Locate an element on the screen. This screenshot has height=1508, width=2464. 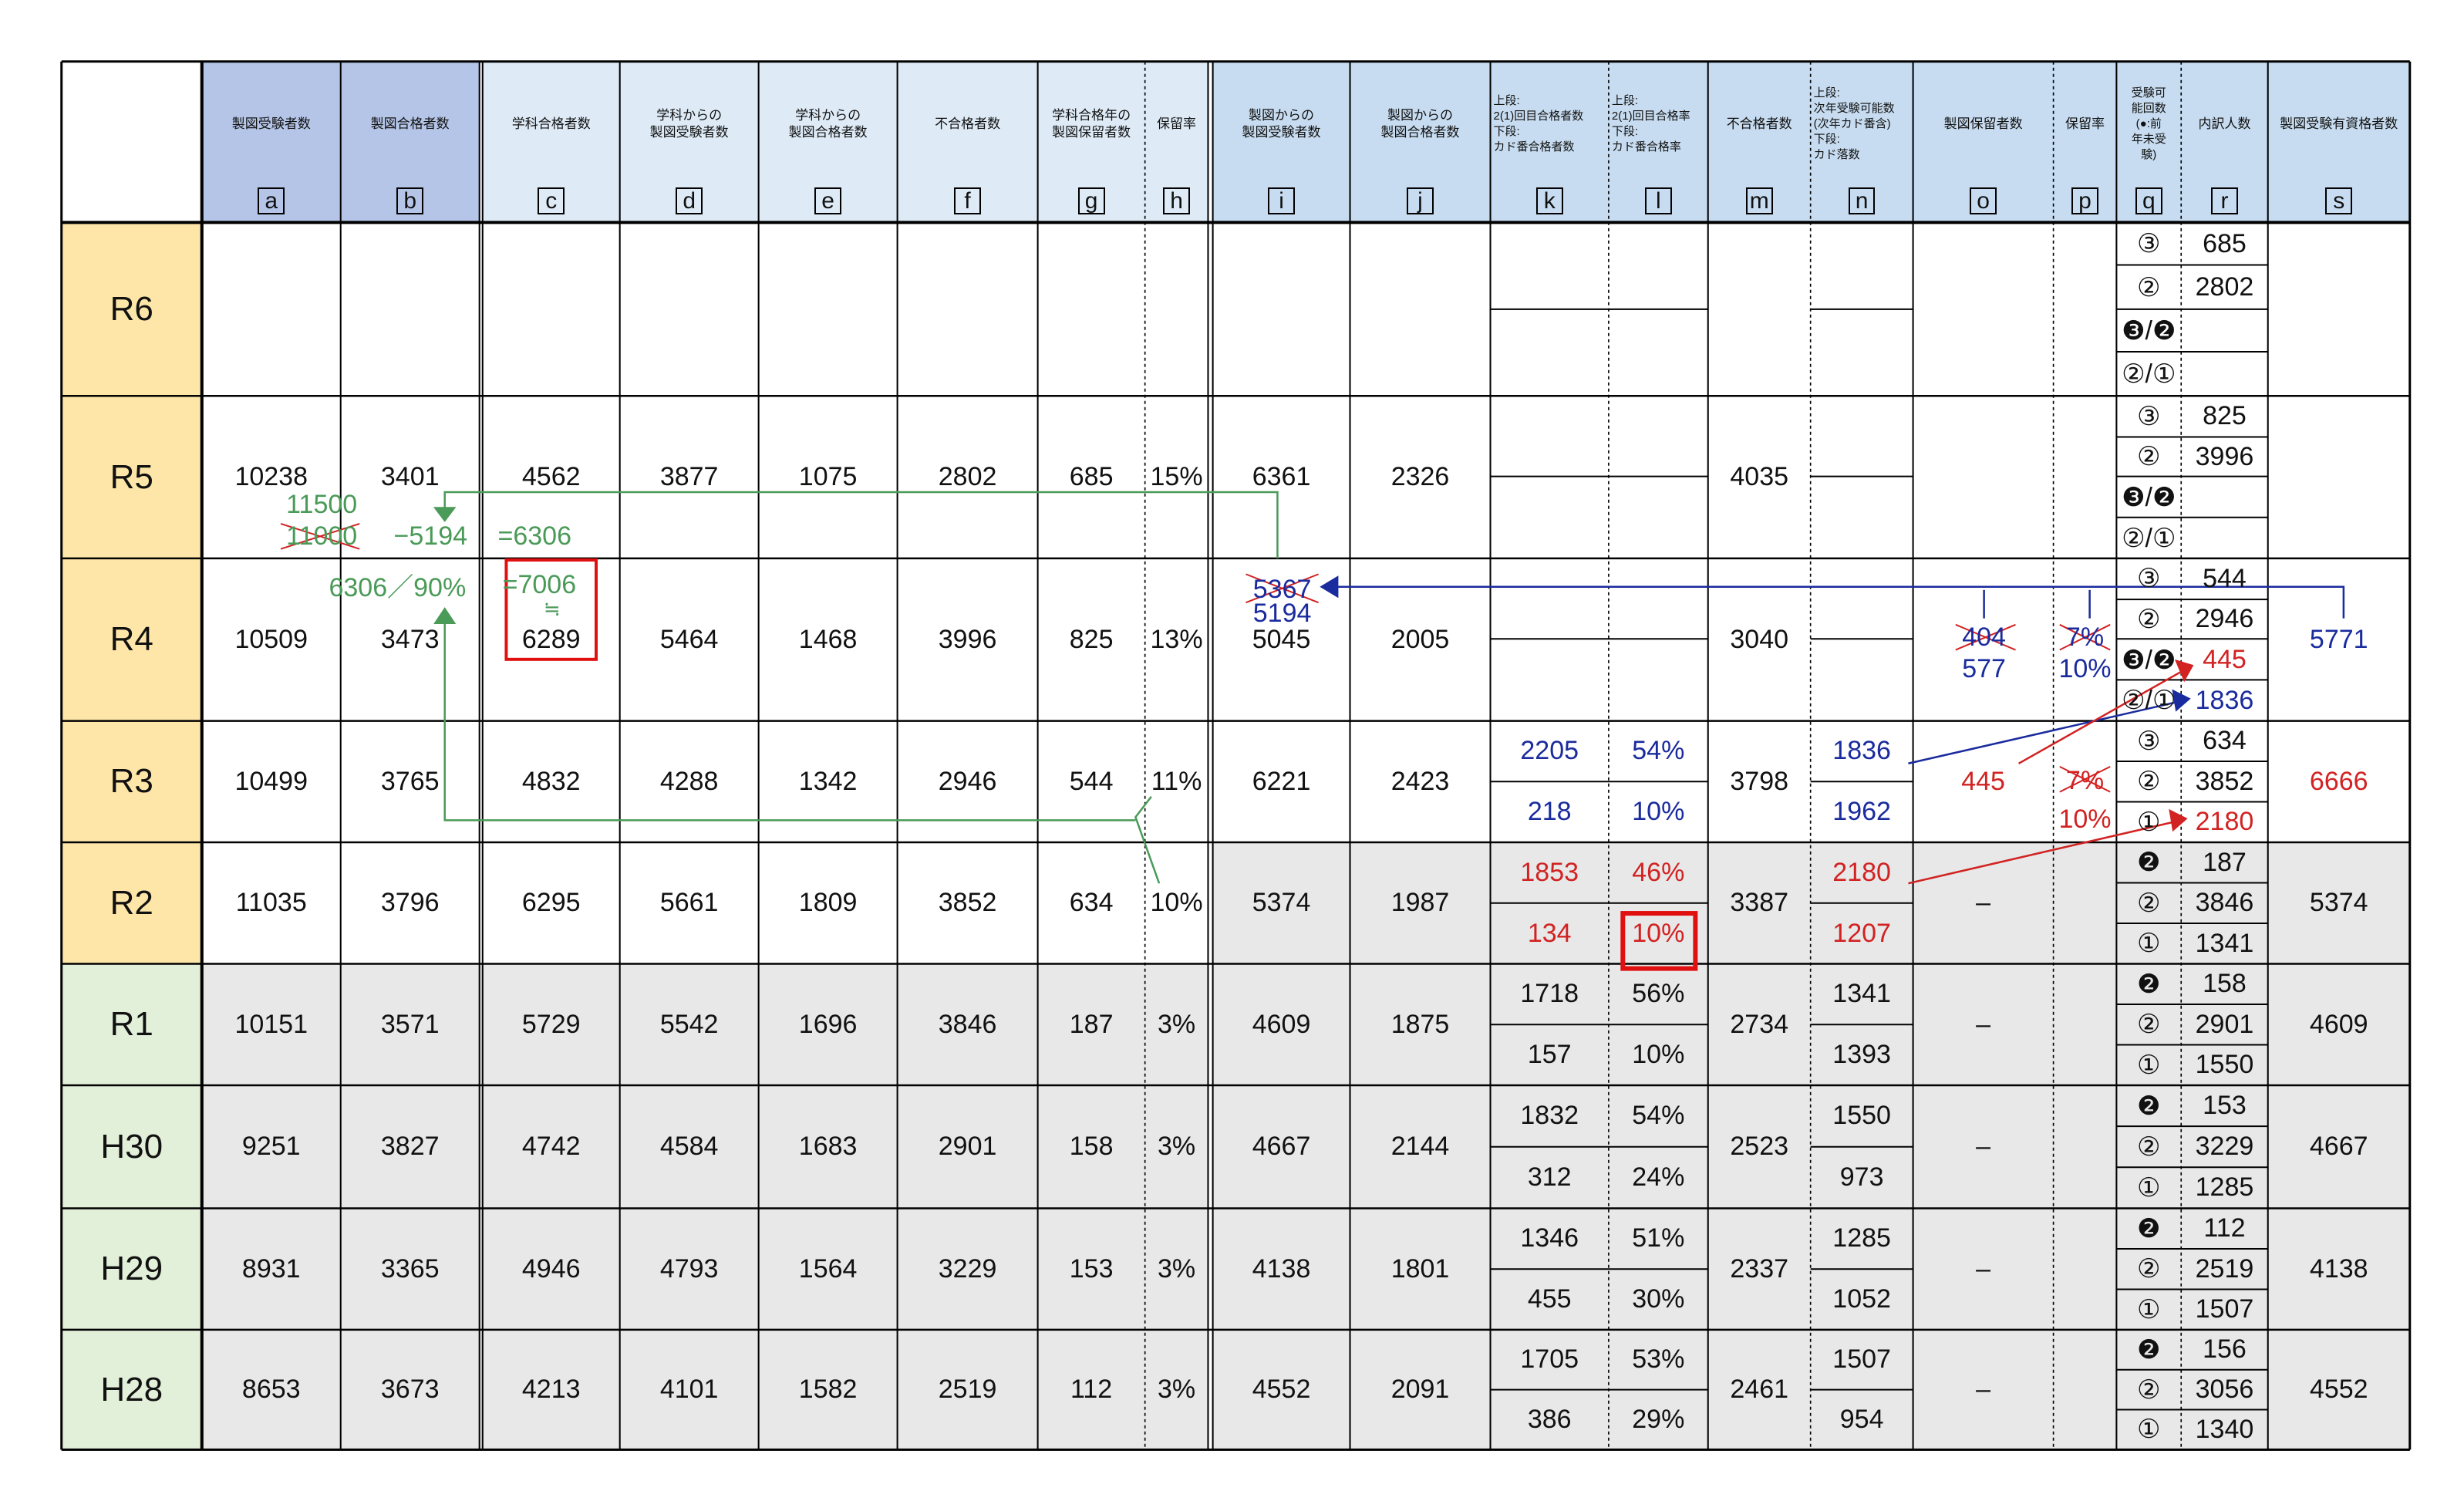
cell-r: 3852 is located at coordinates (2224, 781).